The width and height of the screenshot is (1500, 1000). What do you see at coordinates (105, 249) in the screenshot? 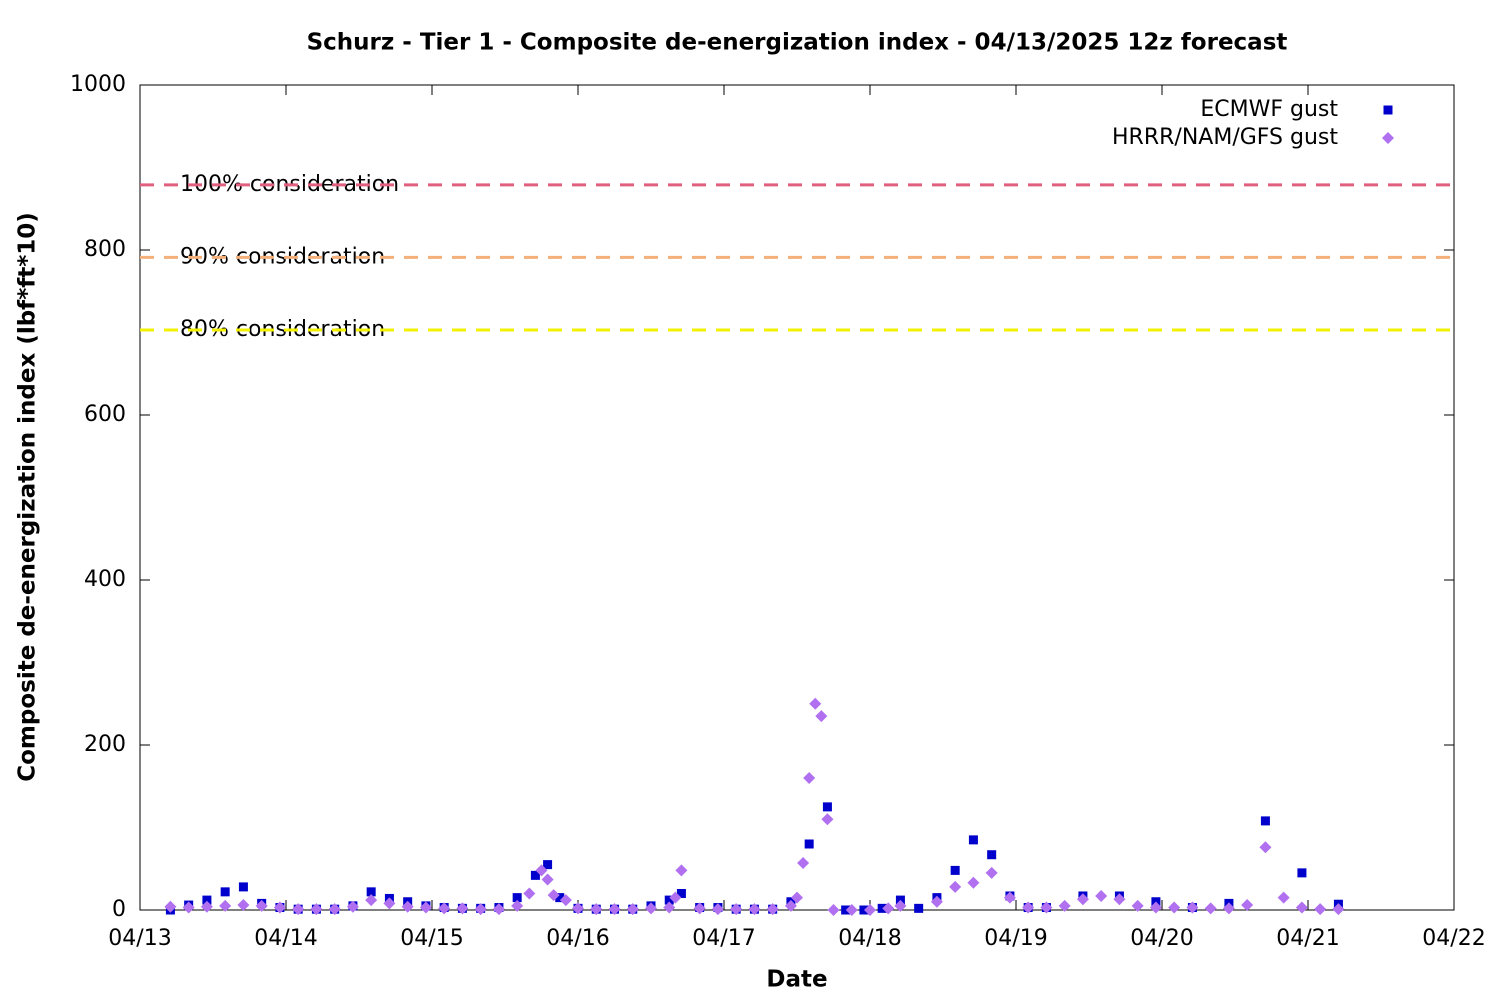
I see `y-tick-label: 800` at bounding box center [105, 249].